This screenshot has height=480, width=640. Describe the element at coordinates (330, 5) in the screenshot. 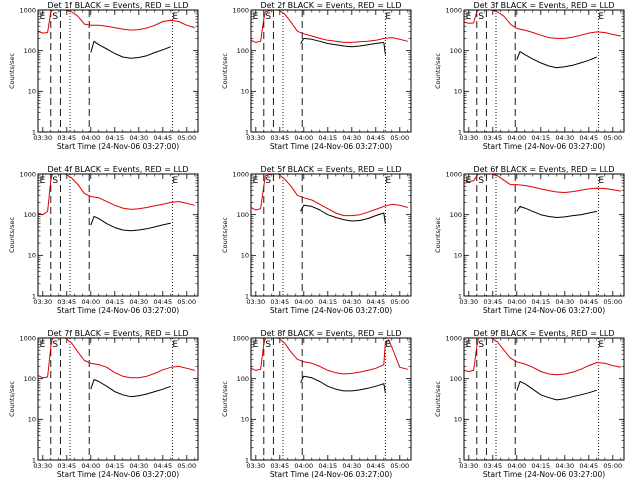

I see `panel-title: Det 2f BLACK = Events, RED = LLD` at that location.